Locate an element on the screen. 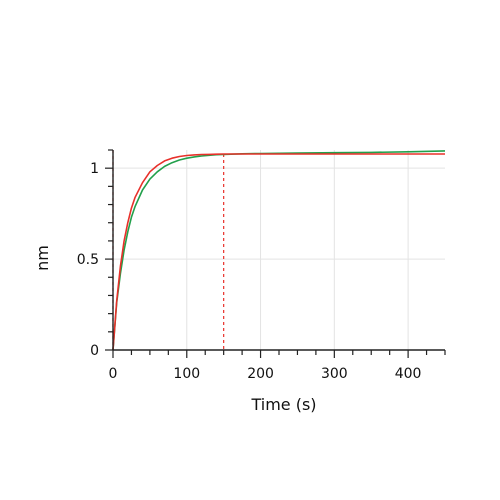 Image resolution: width=500 pixels, height=500 pixels. y-axis-title: nm is located at coordinates (42, 258).